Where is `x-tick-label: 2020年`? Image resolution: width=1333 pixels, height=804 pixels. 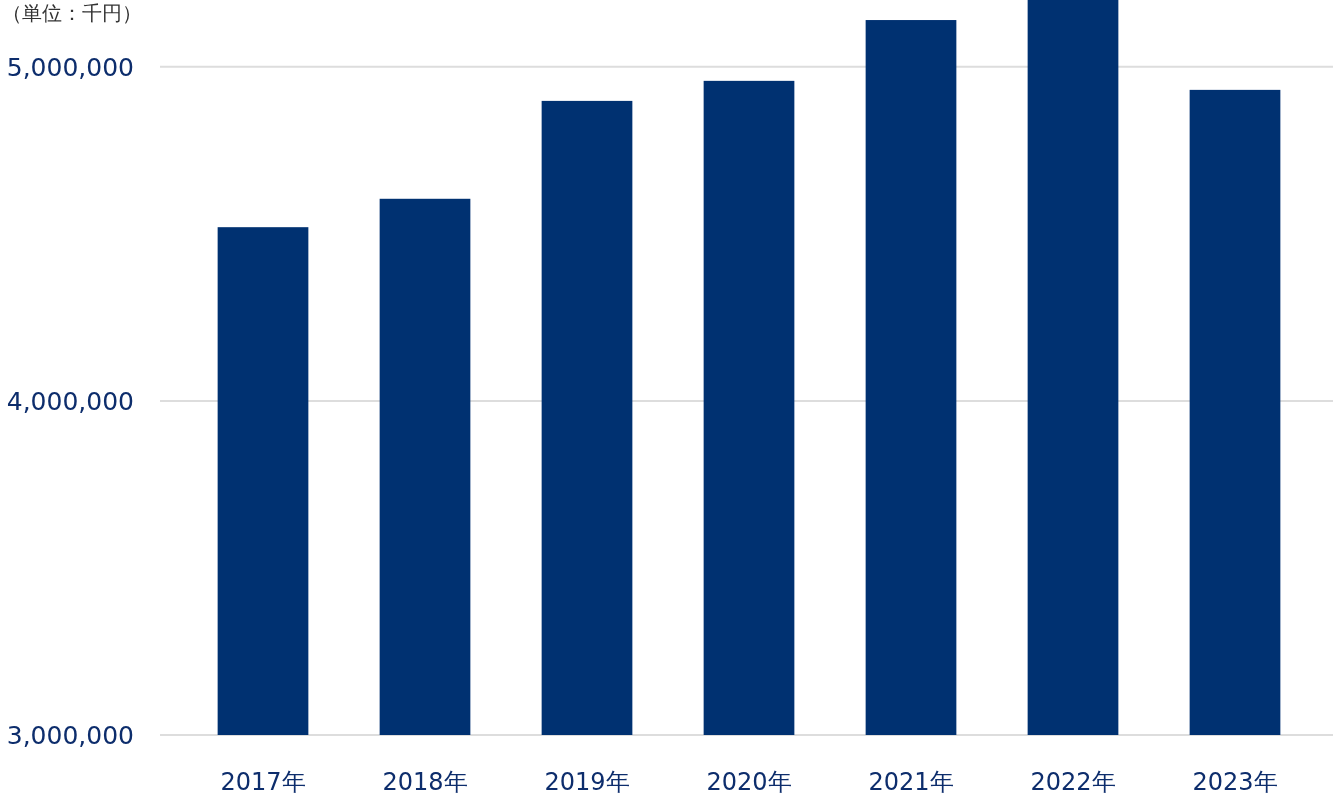 x-tick-label: 2020年 is located at coordinates (749, 782).